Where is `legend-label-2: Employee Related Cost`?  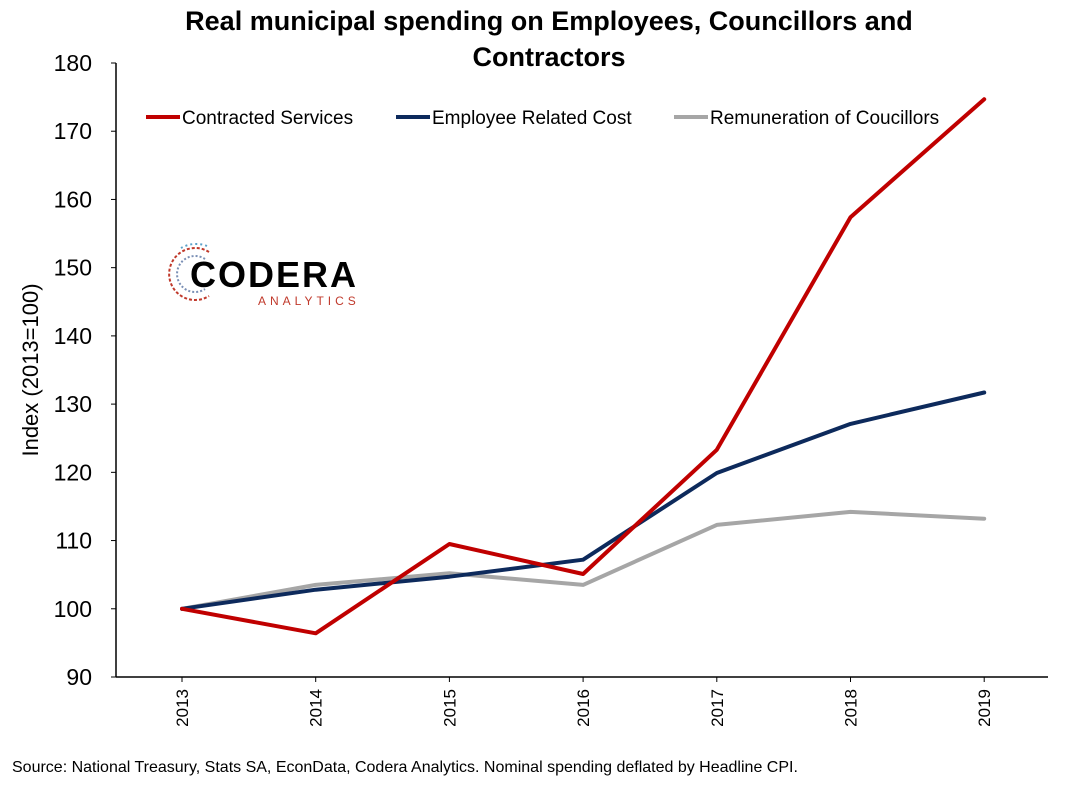
legend-label-2: Employee Related Cost is located at coordinates (532, 118).